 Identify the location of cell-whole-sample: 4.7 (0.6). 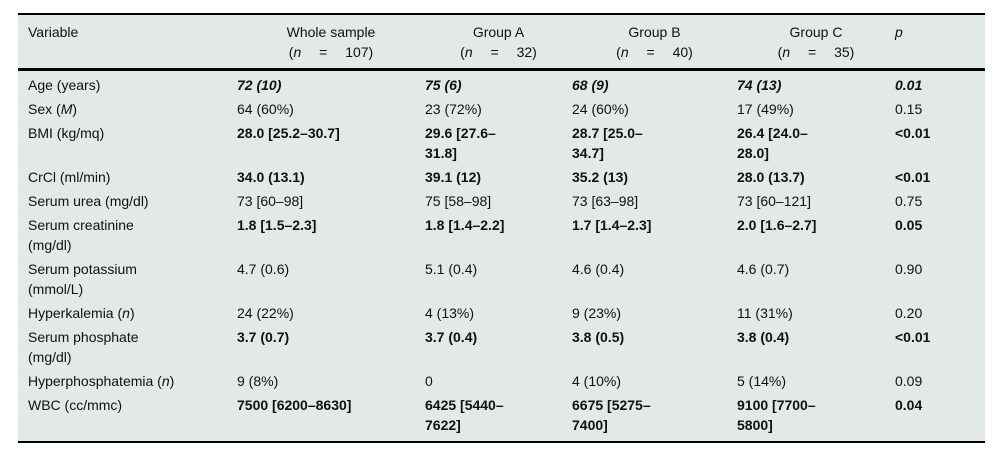
(263, 269).